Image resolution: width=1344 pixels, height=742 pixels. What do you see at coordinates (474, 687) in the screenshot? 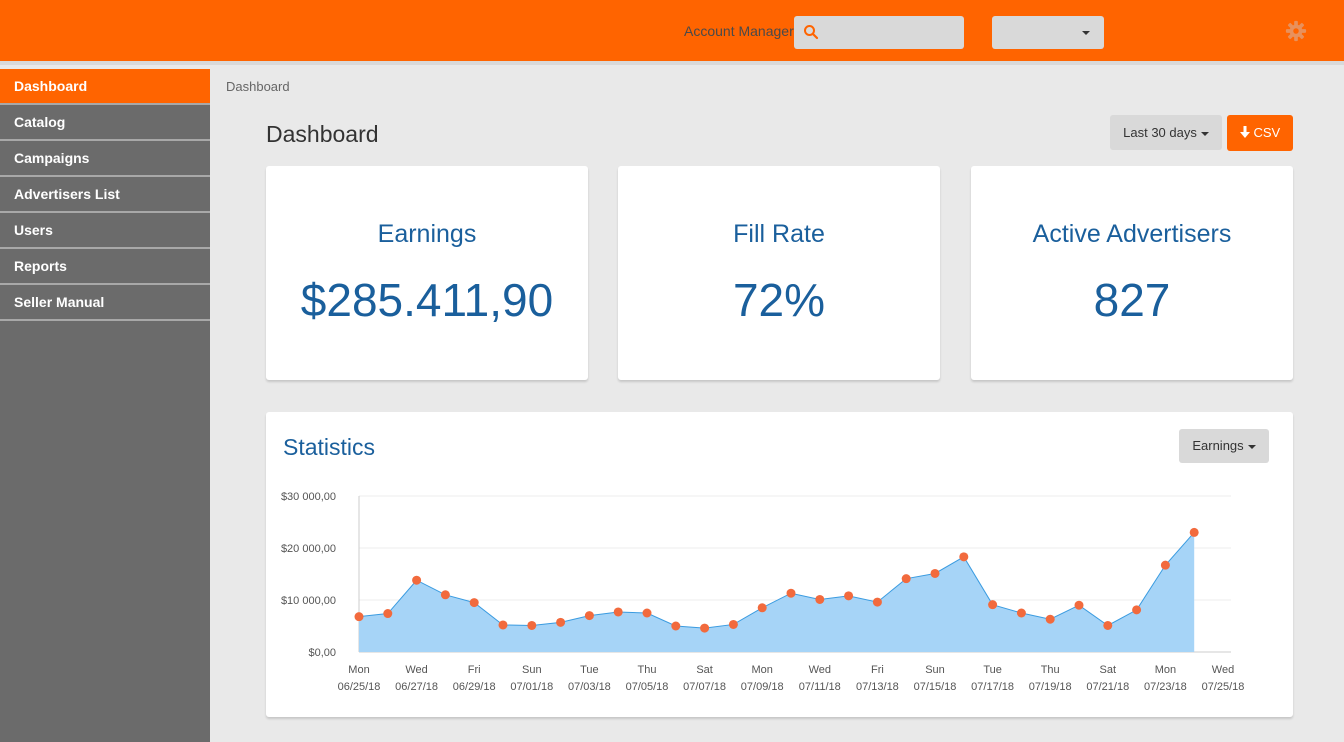
I see `x-tick-date-label: 06/29/18` at bounding box center [474, 687].